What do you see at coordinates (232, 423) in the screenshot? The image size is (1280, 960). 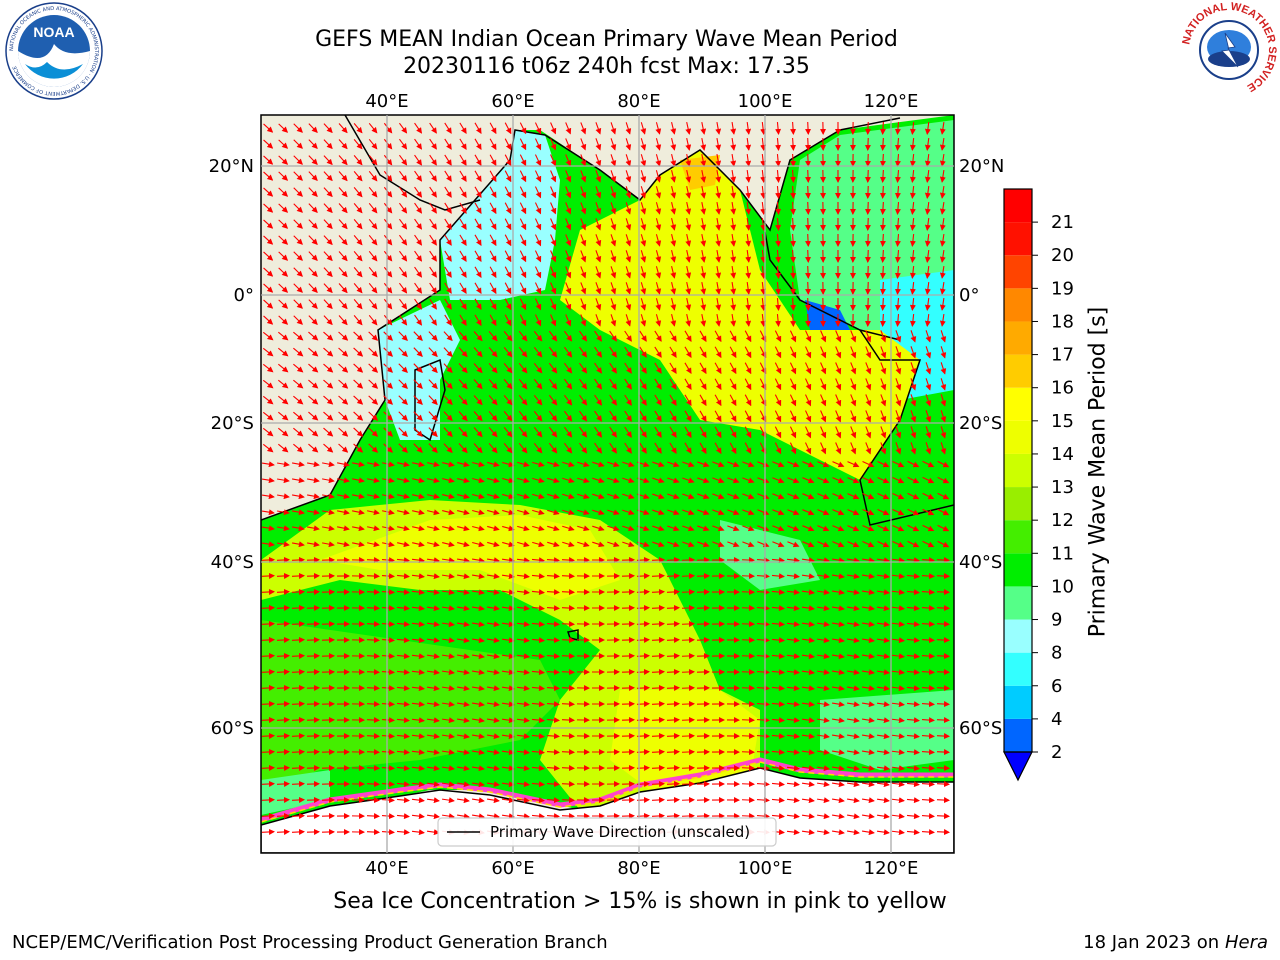 I see `lat-label-left-20s: 20°S` at bounding box center [232, 423].